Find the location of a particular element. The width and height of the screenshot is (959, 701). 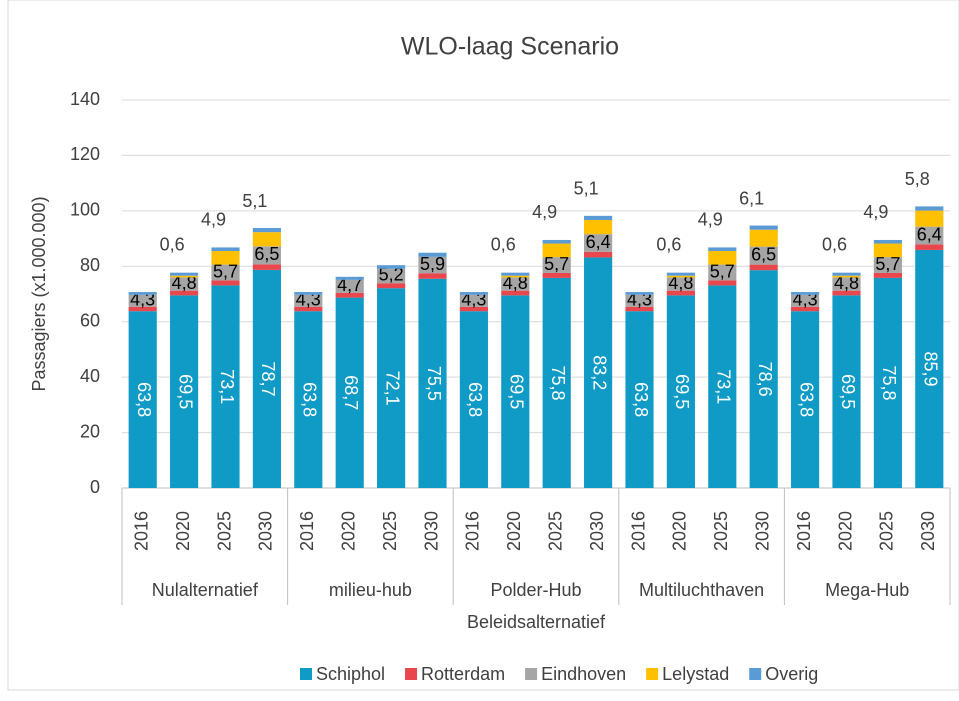

data-label: 73,1 is located at coordinates (227, 386).